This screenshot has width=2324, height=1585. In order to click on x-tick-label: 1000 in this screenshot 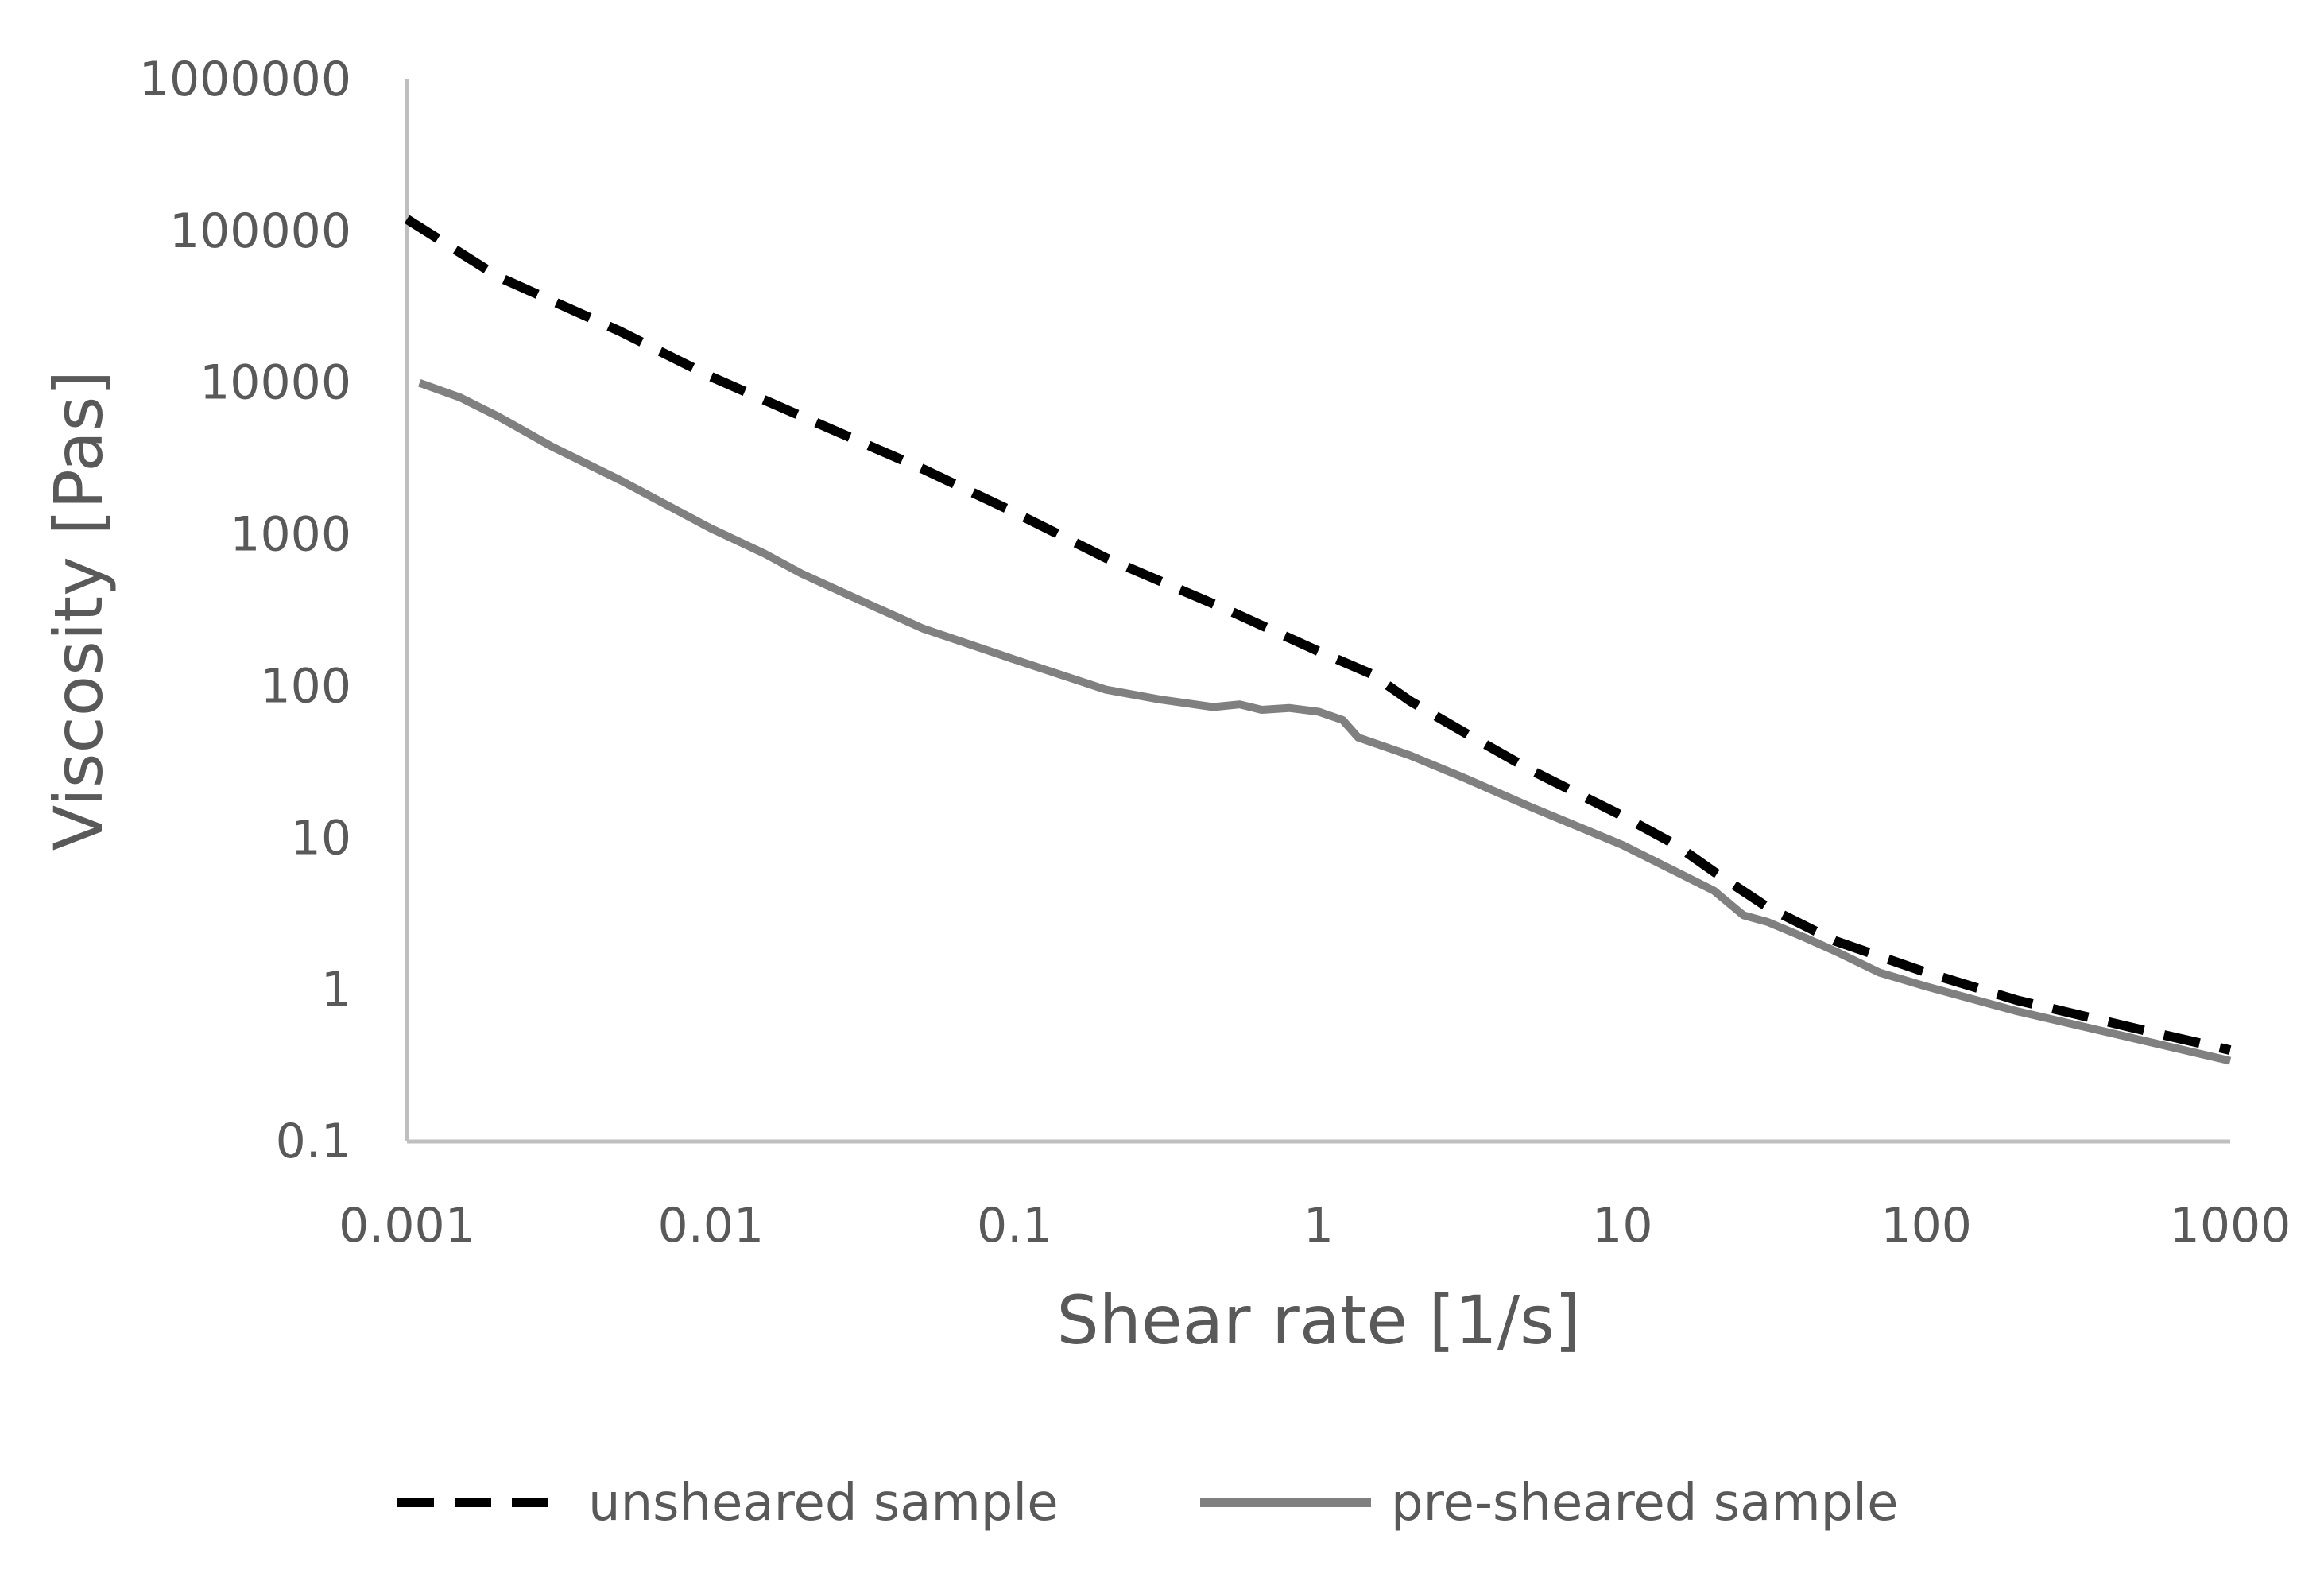, I will do `click(2230, 1226)`.